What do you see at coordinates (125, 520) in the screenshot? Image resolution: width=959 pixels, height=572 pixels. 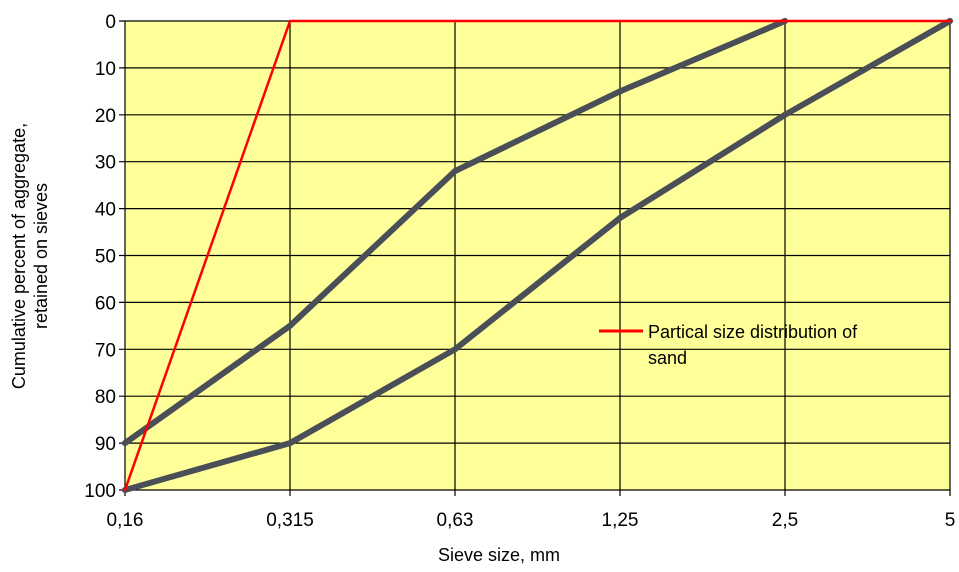 I see `x-tick-label: 0,16` at bounding box center [125, 520].